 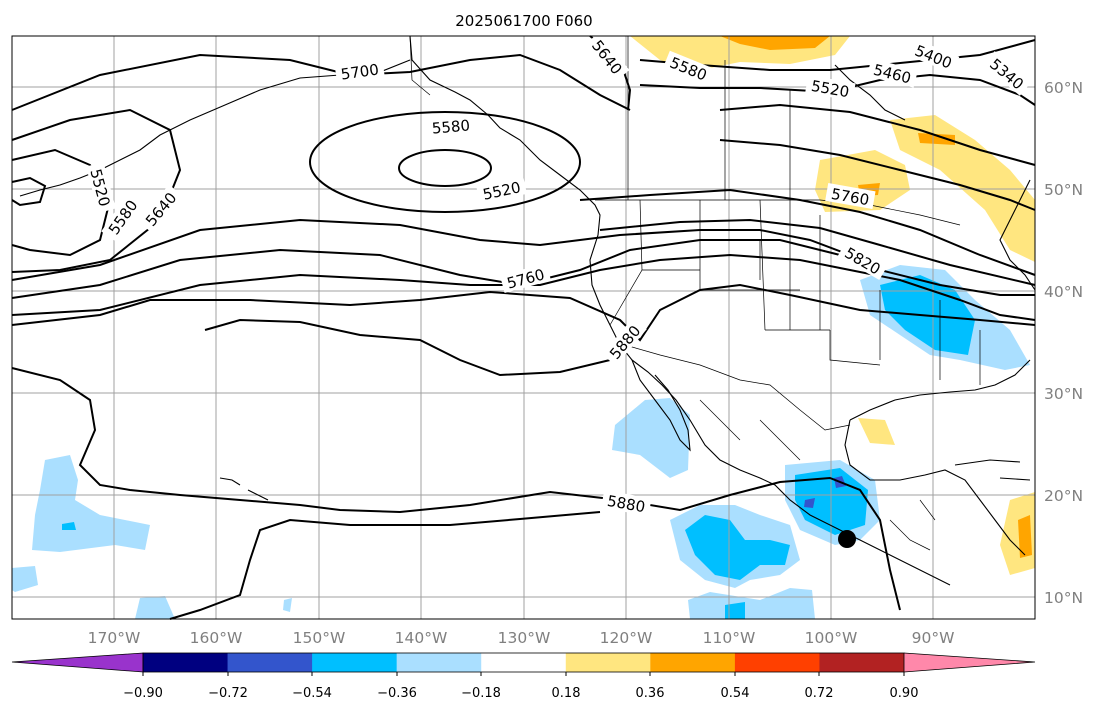 What do you see at coordinates (1063, 496) in the screenshot?
I see `lat-tick-label: 20°N` at bounding box center [1063, 496].